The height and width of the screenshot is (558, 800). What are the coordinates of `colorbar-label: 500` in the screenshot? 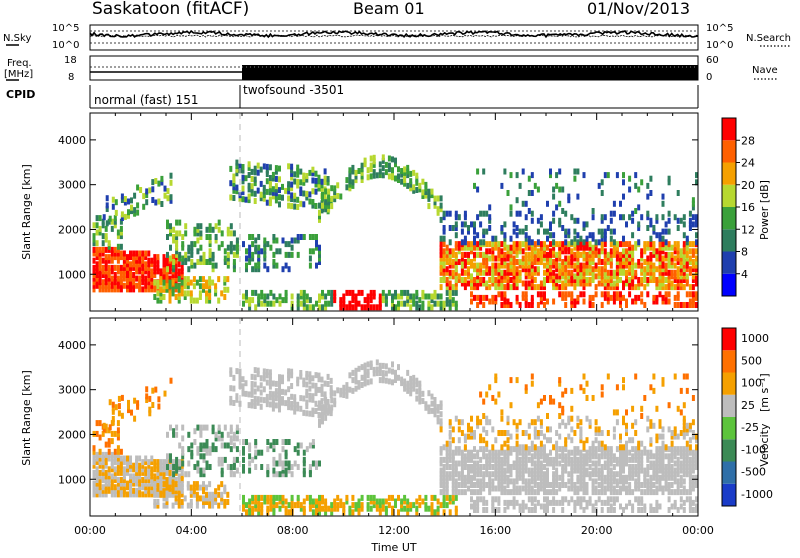 It's located at (751, 360).